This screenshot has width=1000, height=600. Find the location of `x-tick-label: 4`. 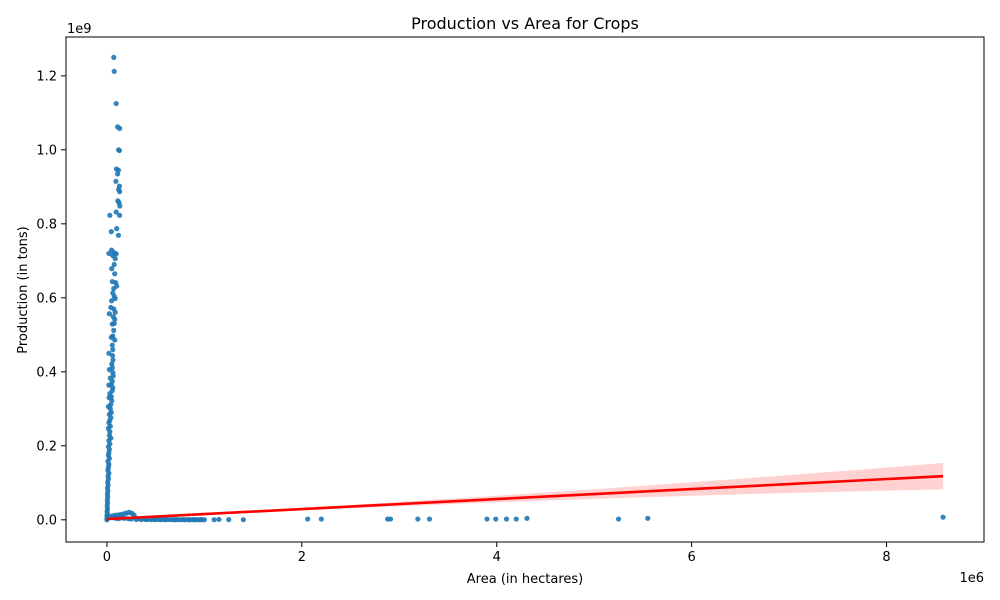

x-tick-label: 4 is located at coordinates (497, 557).